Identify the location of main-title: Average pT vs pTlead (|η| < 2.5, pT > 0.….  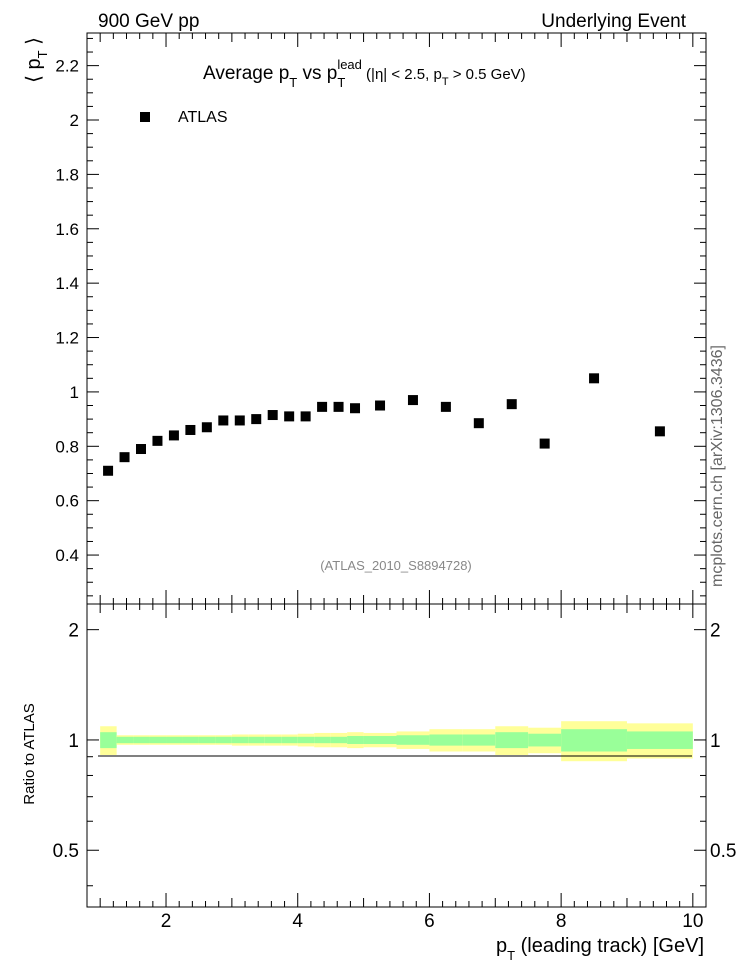
(364, 73).